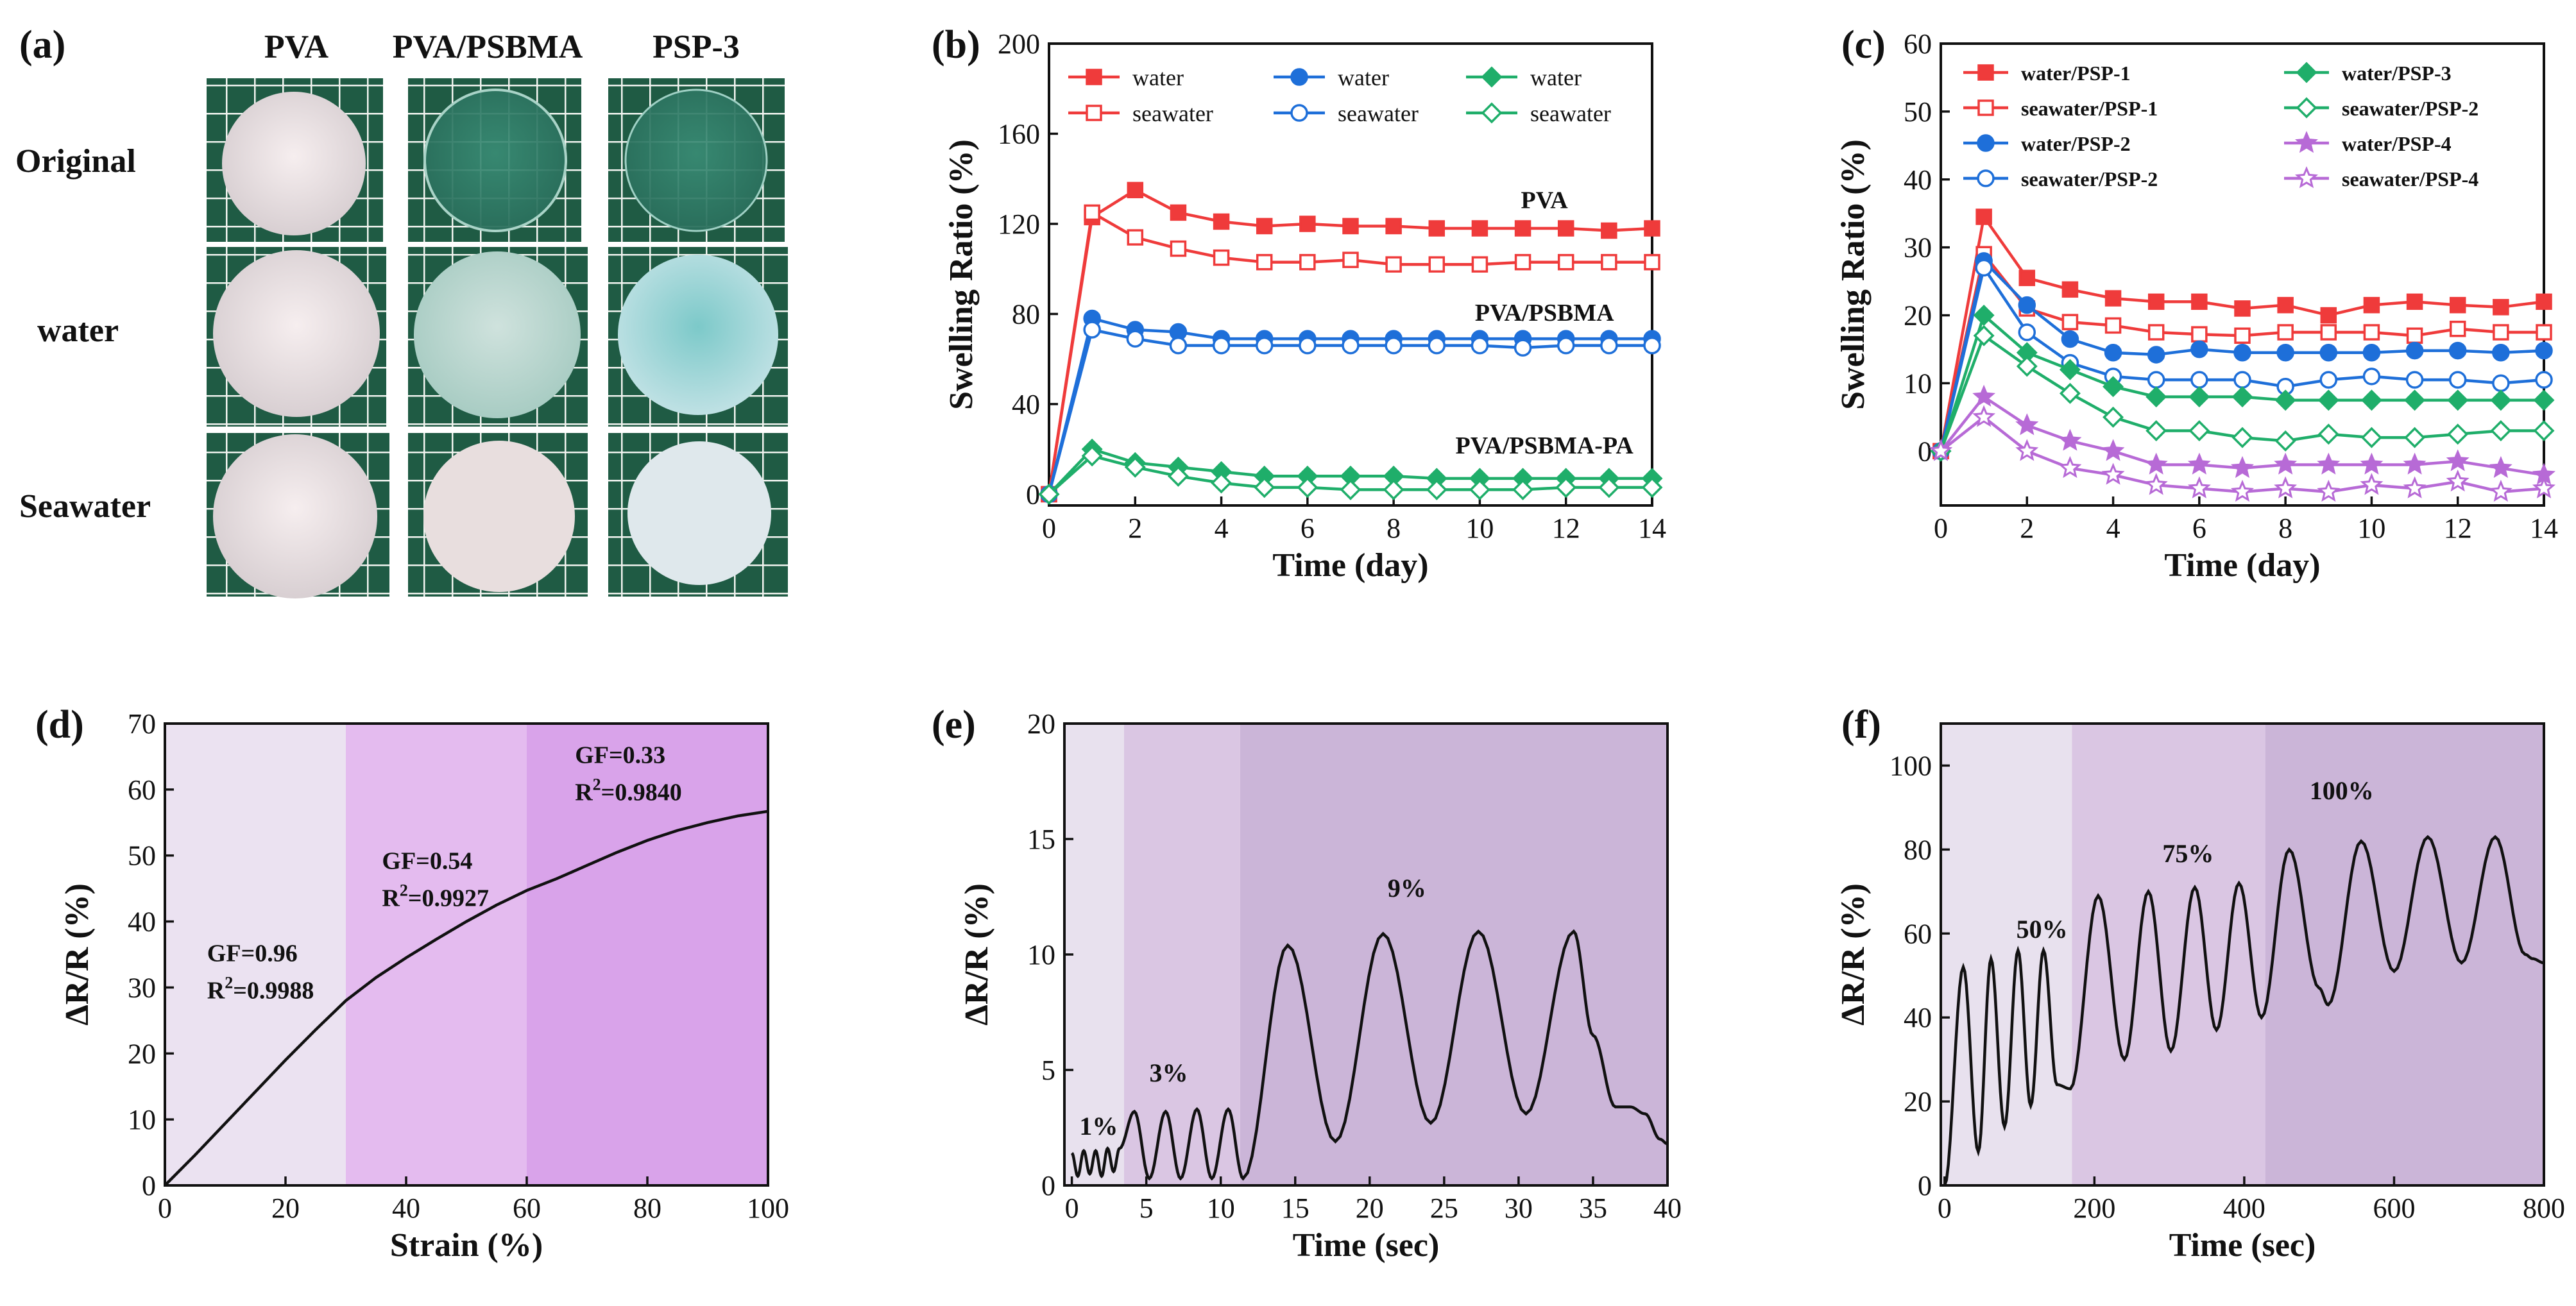 The width and height of the screenshot is (2576, 1306). I want to click on x-tick-label: 25, so click(1444, 1208).